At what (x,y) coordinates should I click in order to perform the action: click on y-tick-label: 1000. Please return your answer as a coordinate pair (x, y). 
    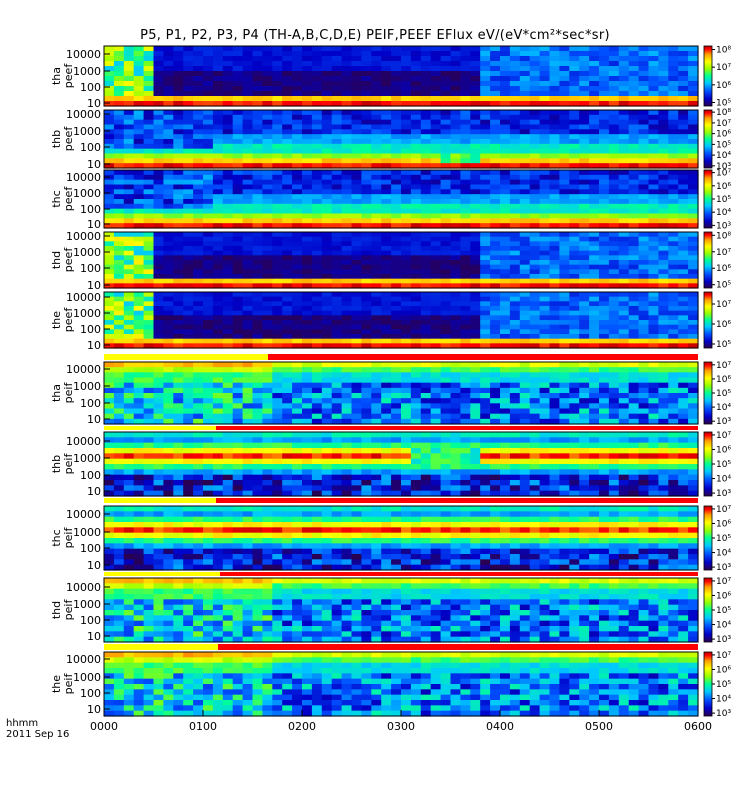
    Looking at the image, I should click on (87, 71).